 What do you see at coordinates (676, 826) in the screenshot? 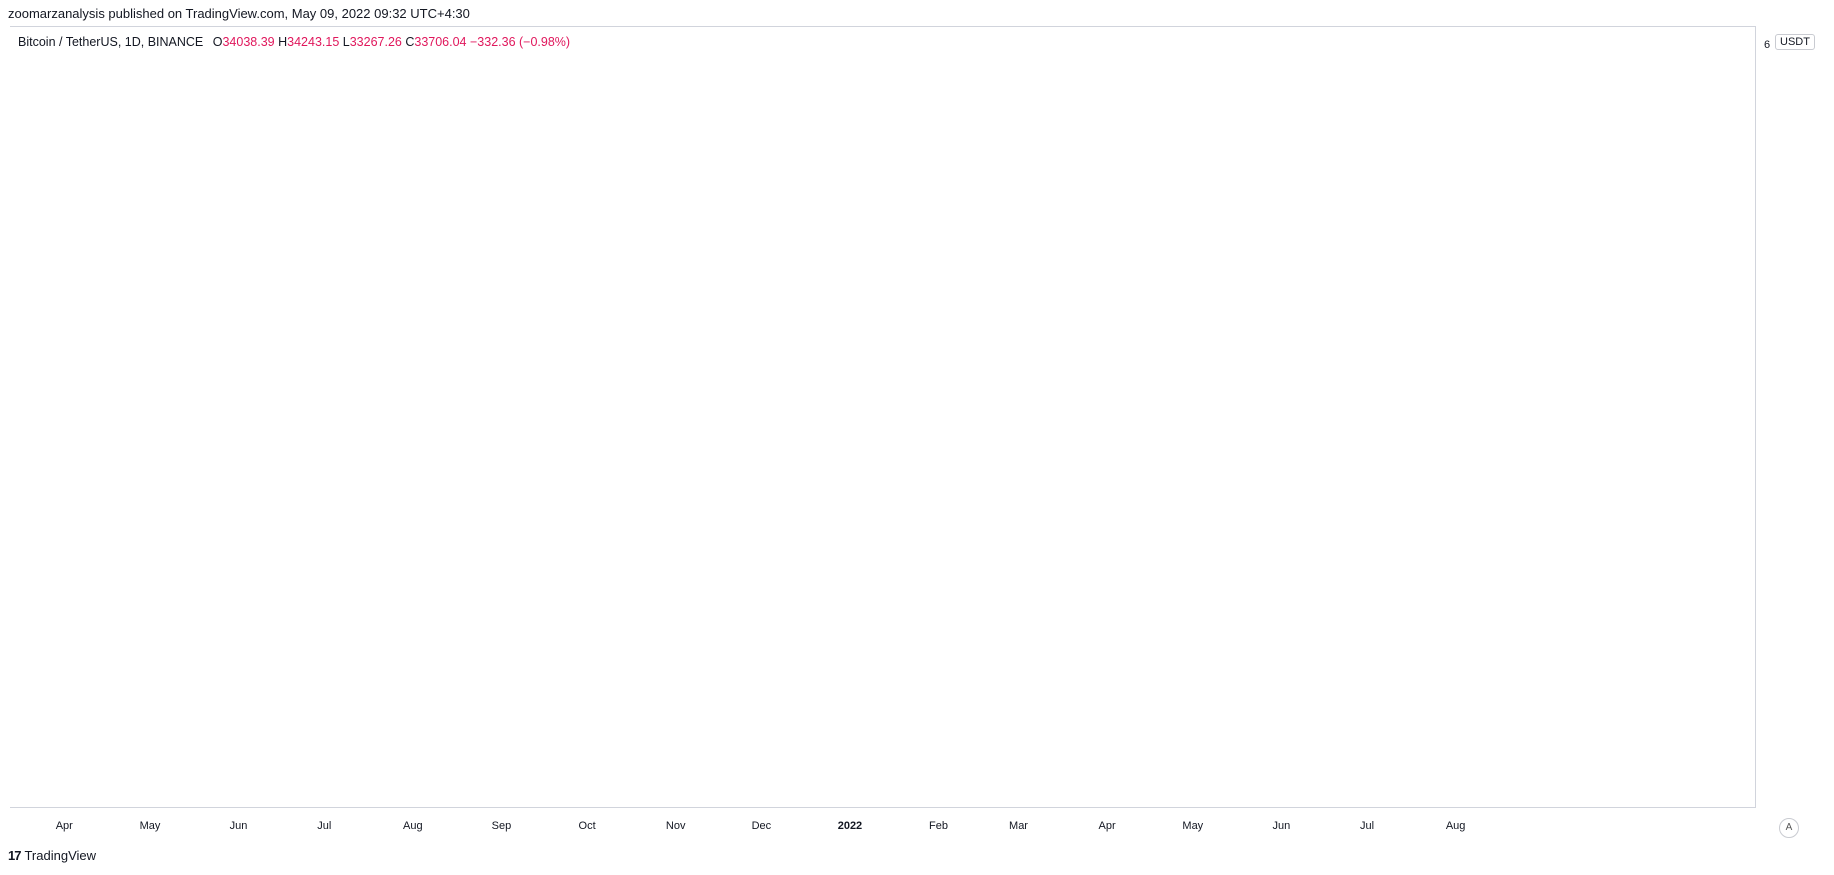
I see `x-tick-label: Nov` at bounding box center [676, 826].